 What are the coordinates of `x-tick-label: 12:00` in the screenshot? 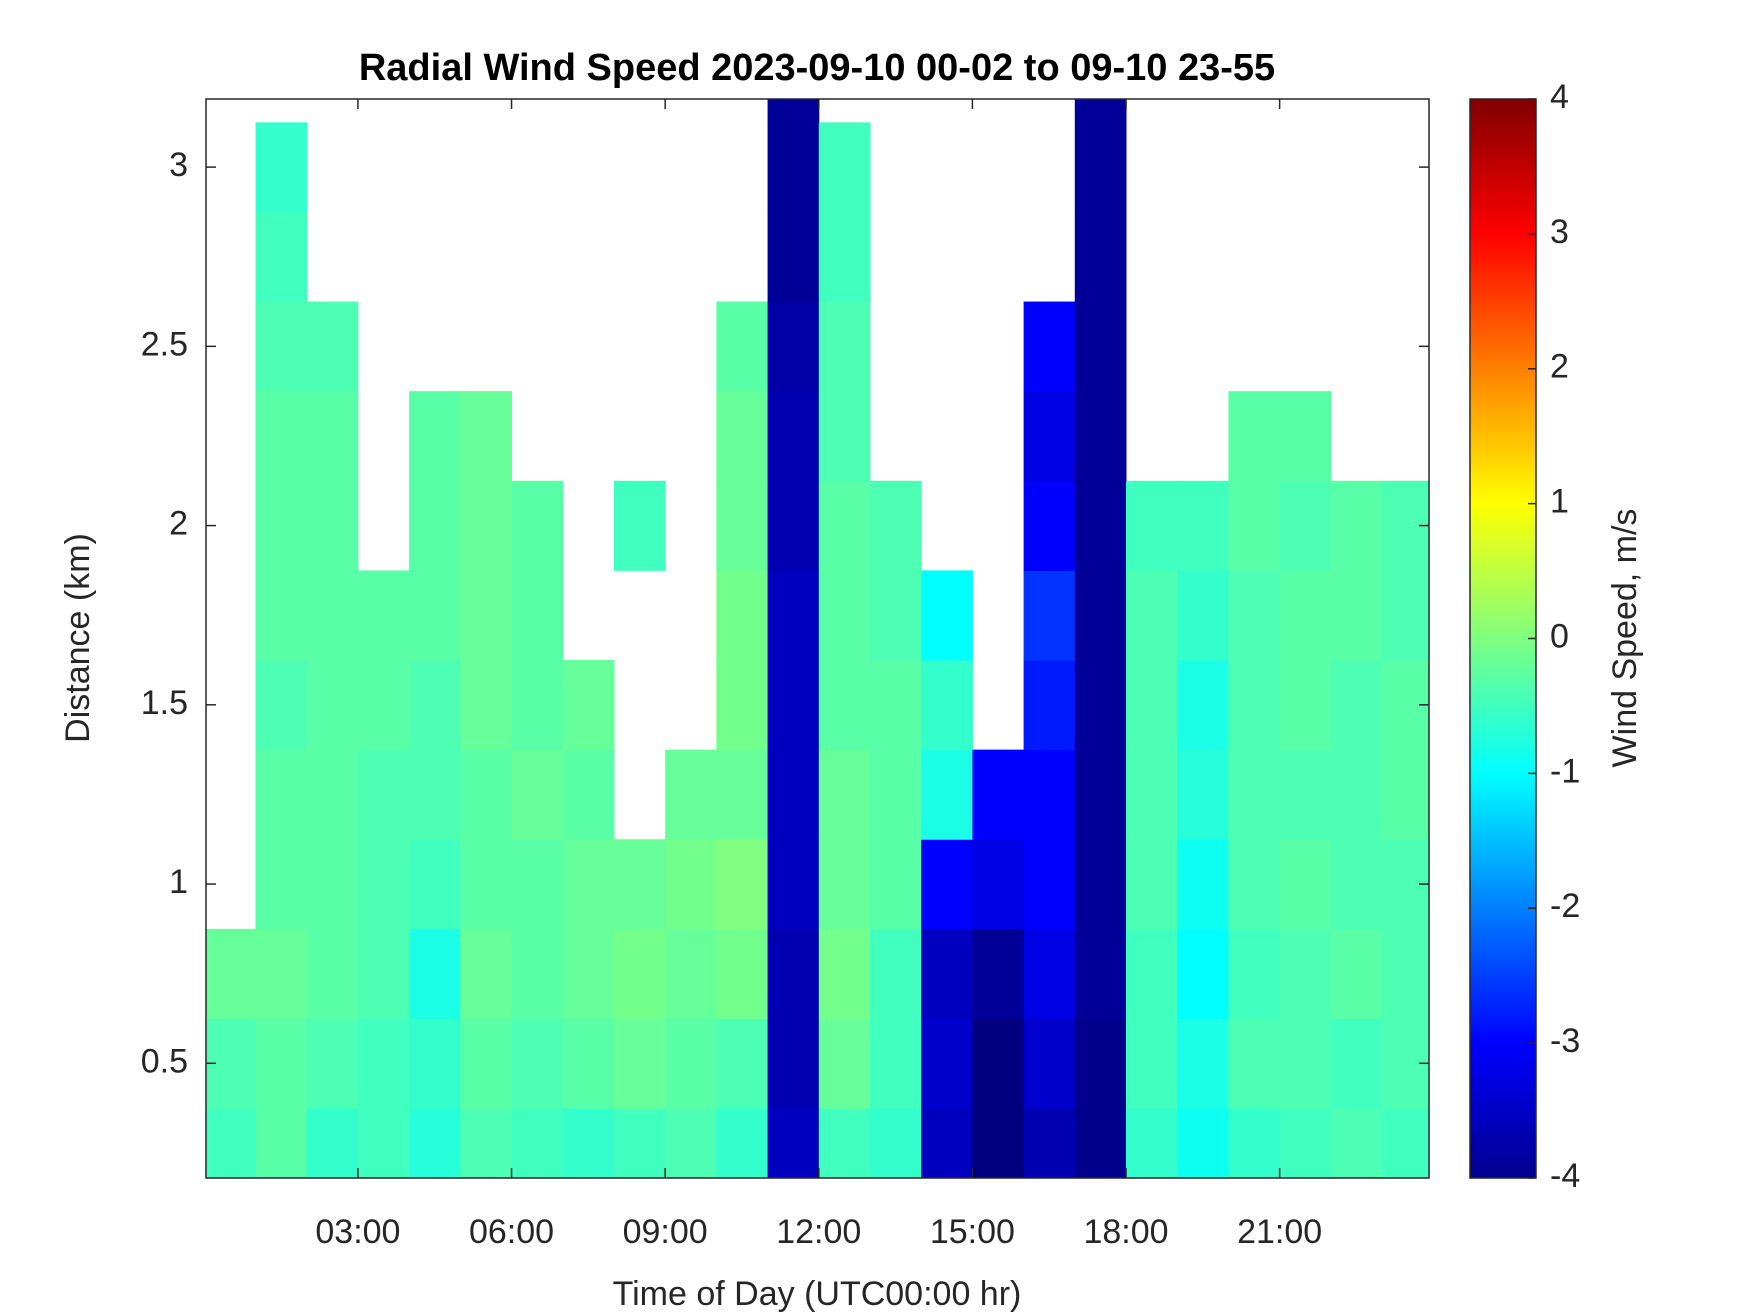 It's located at (818, 1232).